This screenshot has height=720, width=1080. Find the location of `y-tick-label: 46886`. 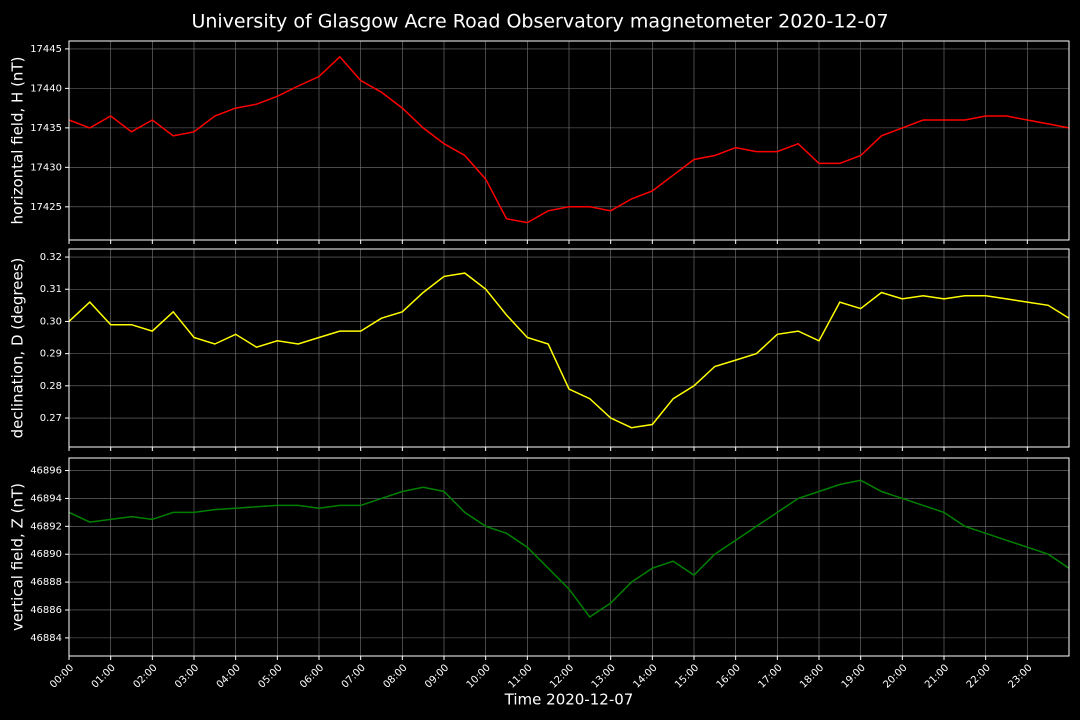

y-tick-label: 46886 is located at coordinates (46, 610).